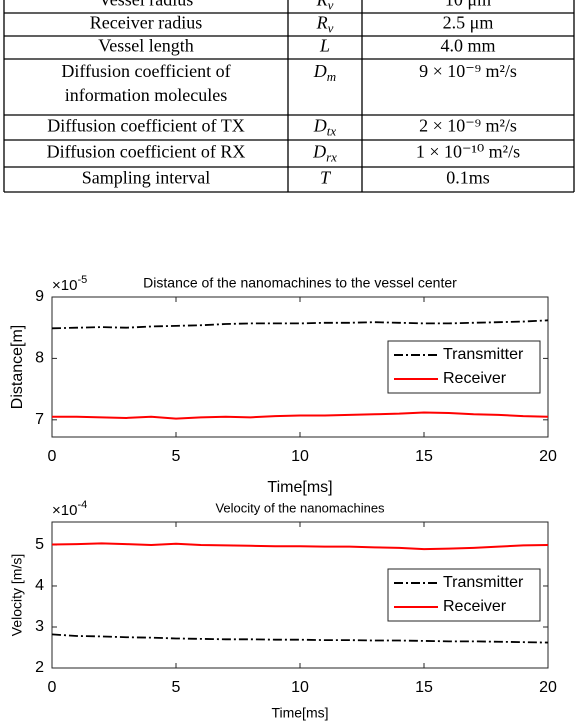 Image resolution: width=578 pixels, height=722 pixels. I want to click on axis-multiplier: ×10⁻⁵, so click(69, 284).